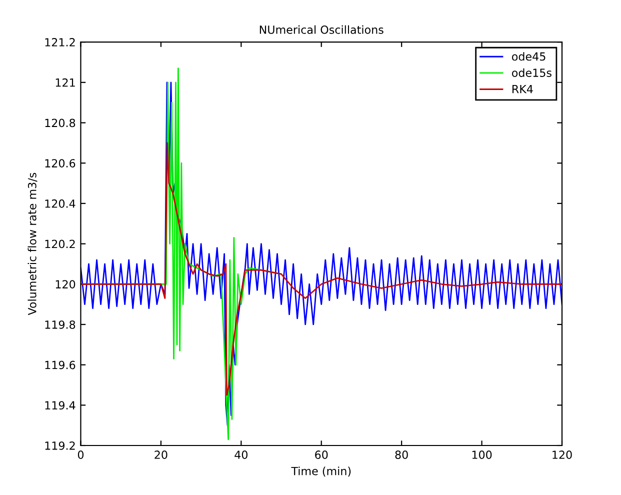 The image size is (621, 495). Describe the element at coordinates (60, 244) in the screenshot. I see `y-tick-label: 120.2` at that location.